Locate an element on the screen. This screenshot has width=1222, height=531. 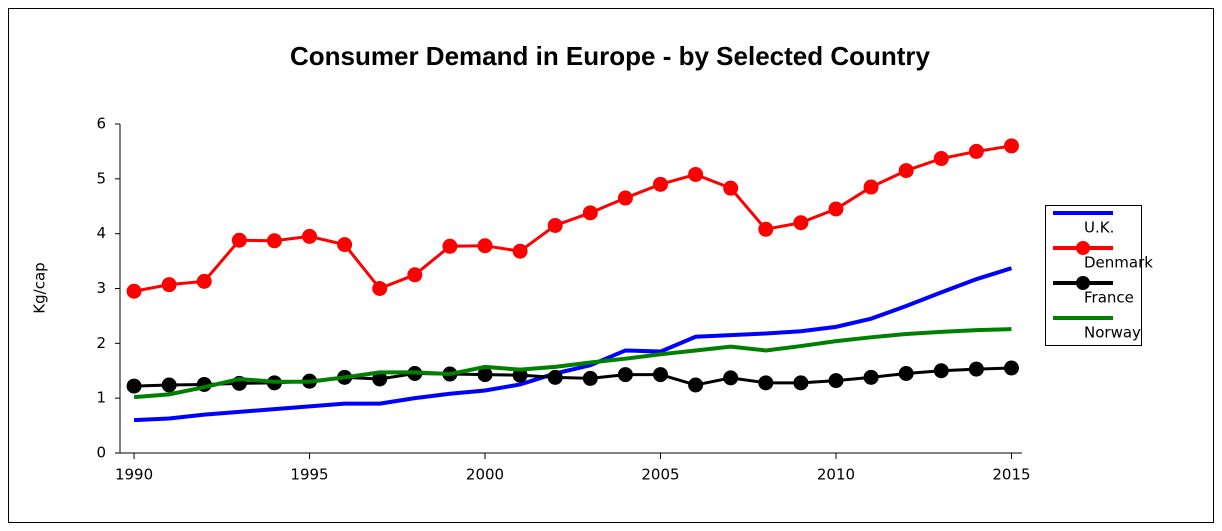
y-tick-label: 5 is located at coordinates (101, 178).